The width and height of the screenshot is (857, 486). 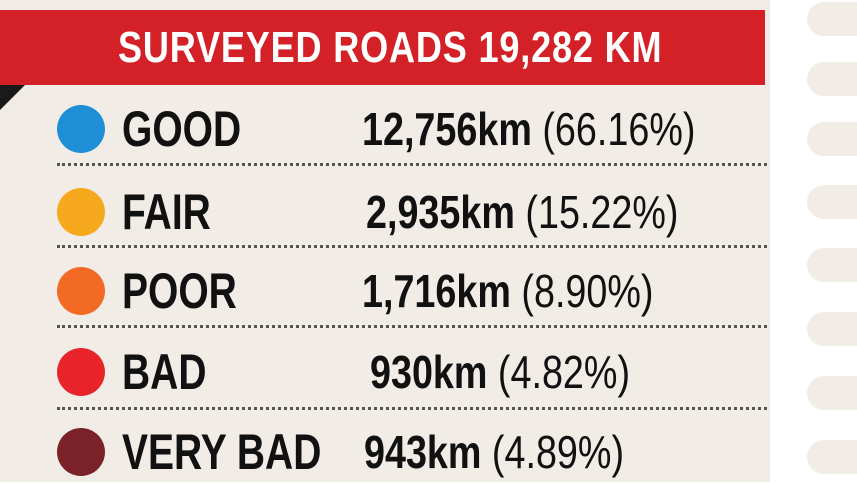 I want to click on length-value: 1,716km, so click(x=436, y=291).